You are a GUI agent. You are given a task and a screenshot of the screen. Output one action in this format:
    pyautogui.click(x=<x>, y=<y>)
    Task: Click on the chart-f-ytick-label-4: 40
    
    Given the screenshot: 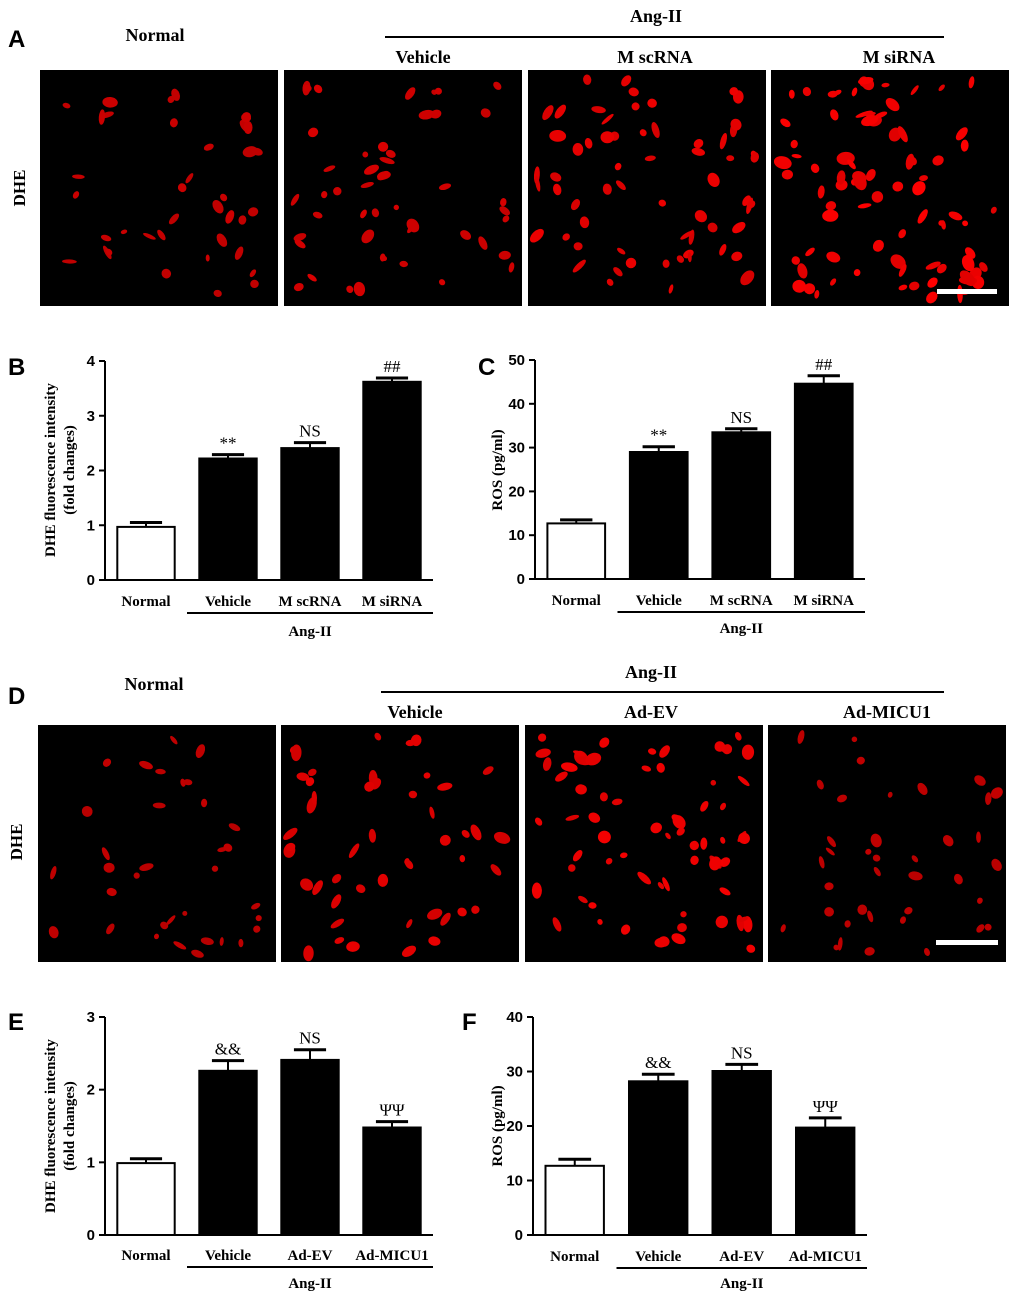 What is the action you would take?
    pyautogui.click(x=514, y=1017)
    